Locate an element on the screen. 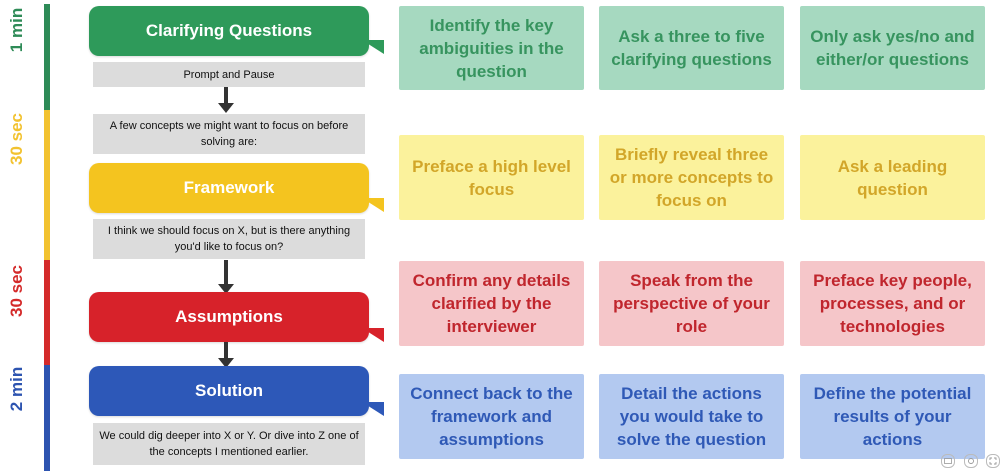 The image size is (1000, 471). card-framework-3: Ask a leading question is located at coordinates (892, 177).